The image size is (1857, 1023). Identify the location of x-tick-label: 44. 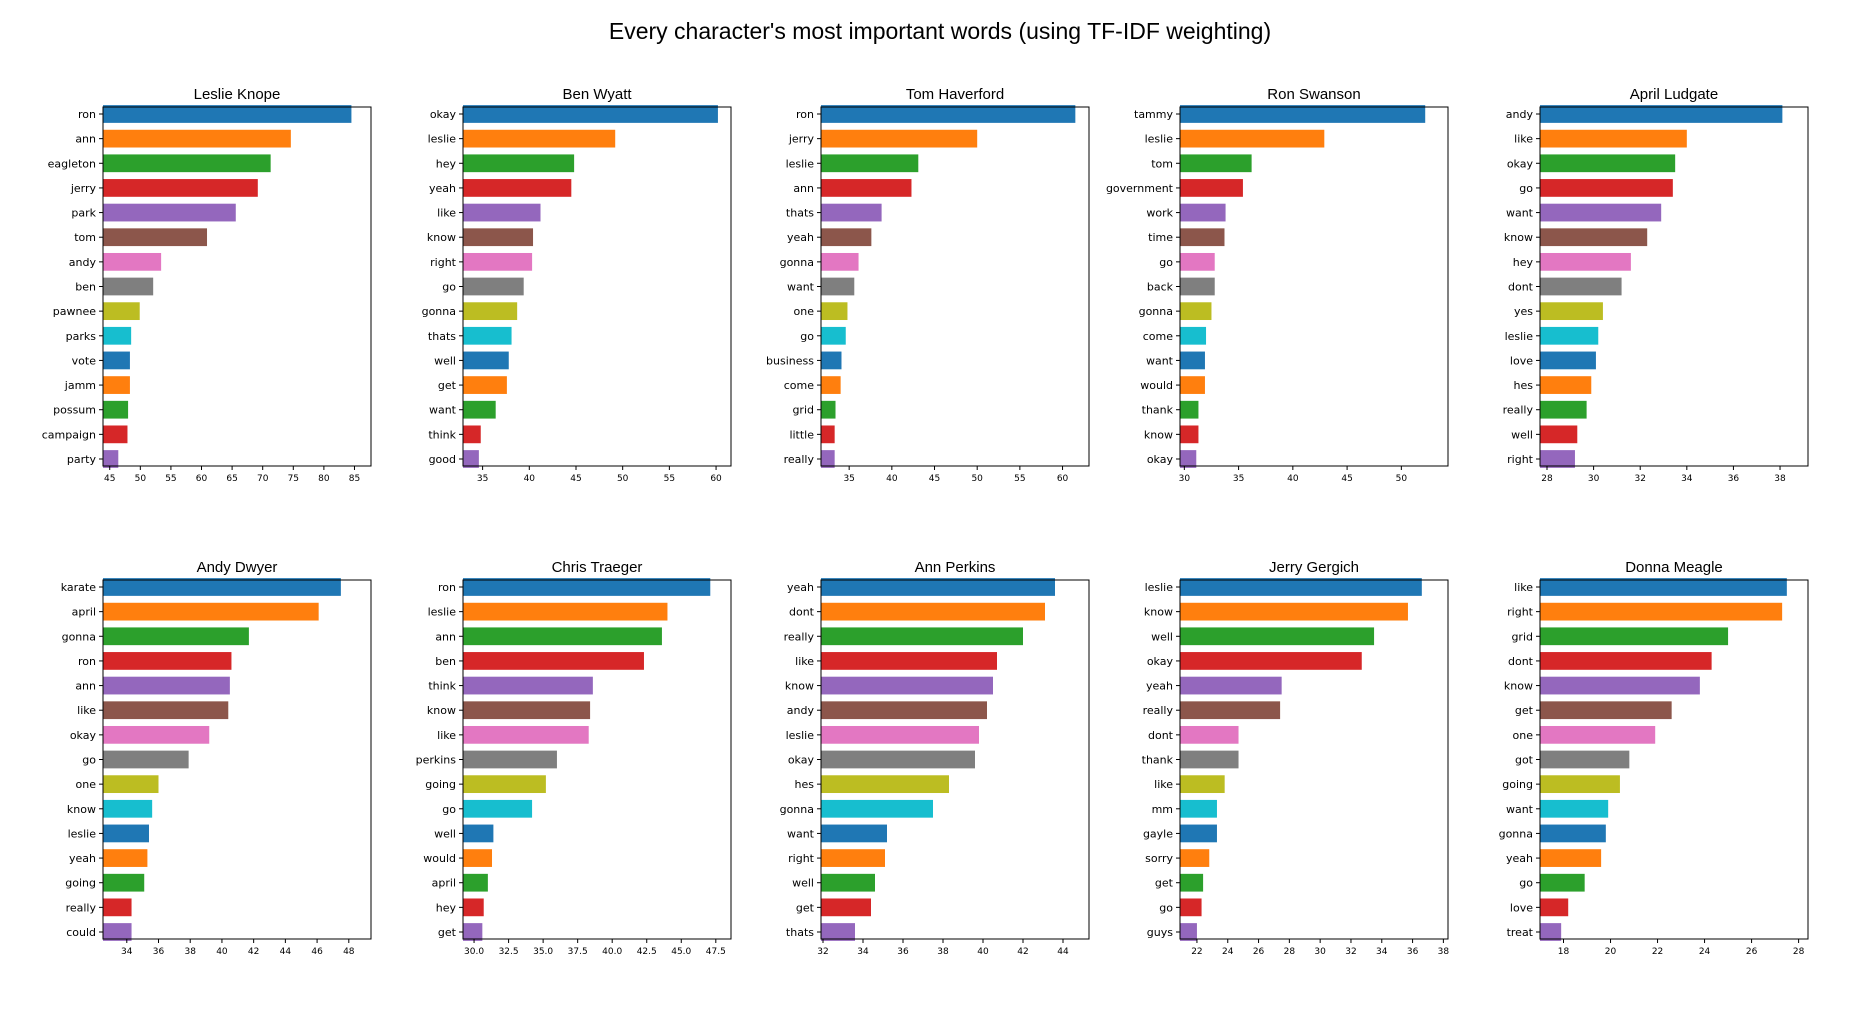
(1063, 952).